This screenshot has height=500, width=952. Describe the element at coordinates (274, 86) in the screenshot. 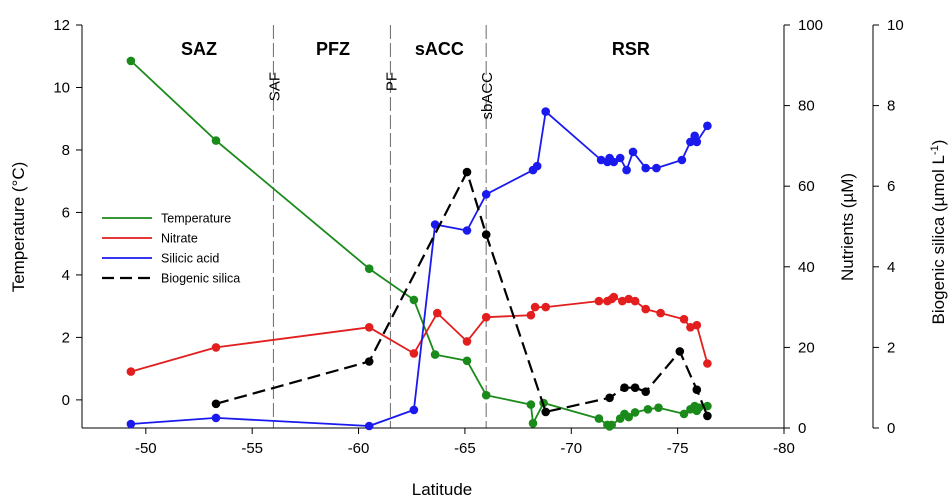

I see `front-label-saf: SAF` at that location.